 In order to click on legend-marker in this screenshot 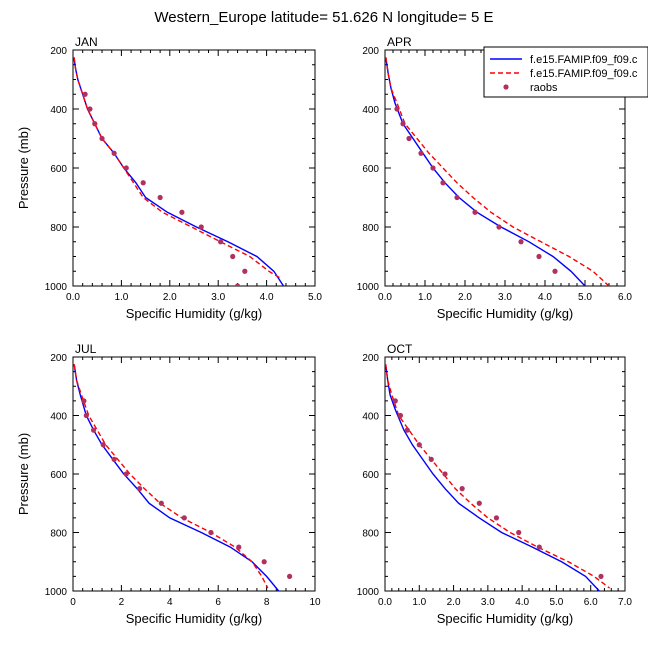, I will do `click(506, 87)`.